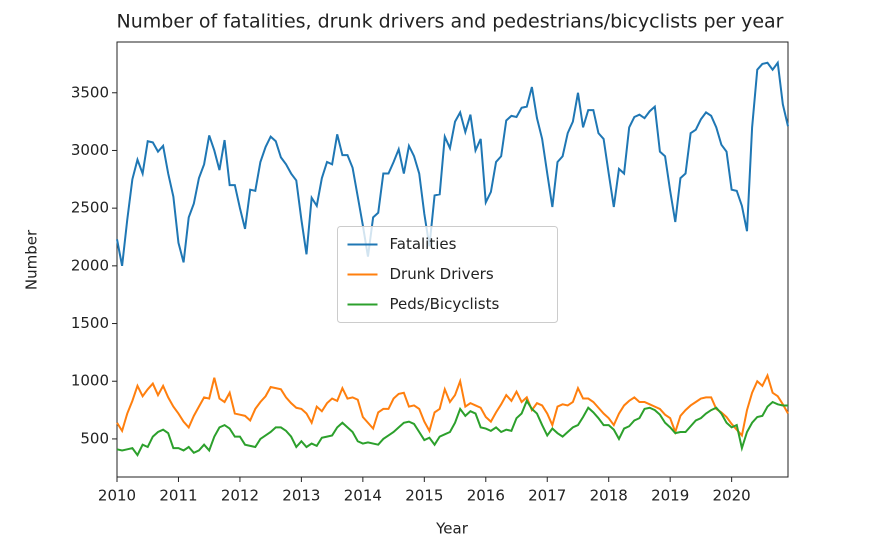  What do you see at coordinates (609, 496) in the screenshot?
I see `x-tick-label: 2018` at bounding box center [609, 496].